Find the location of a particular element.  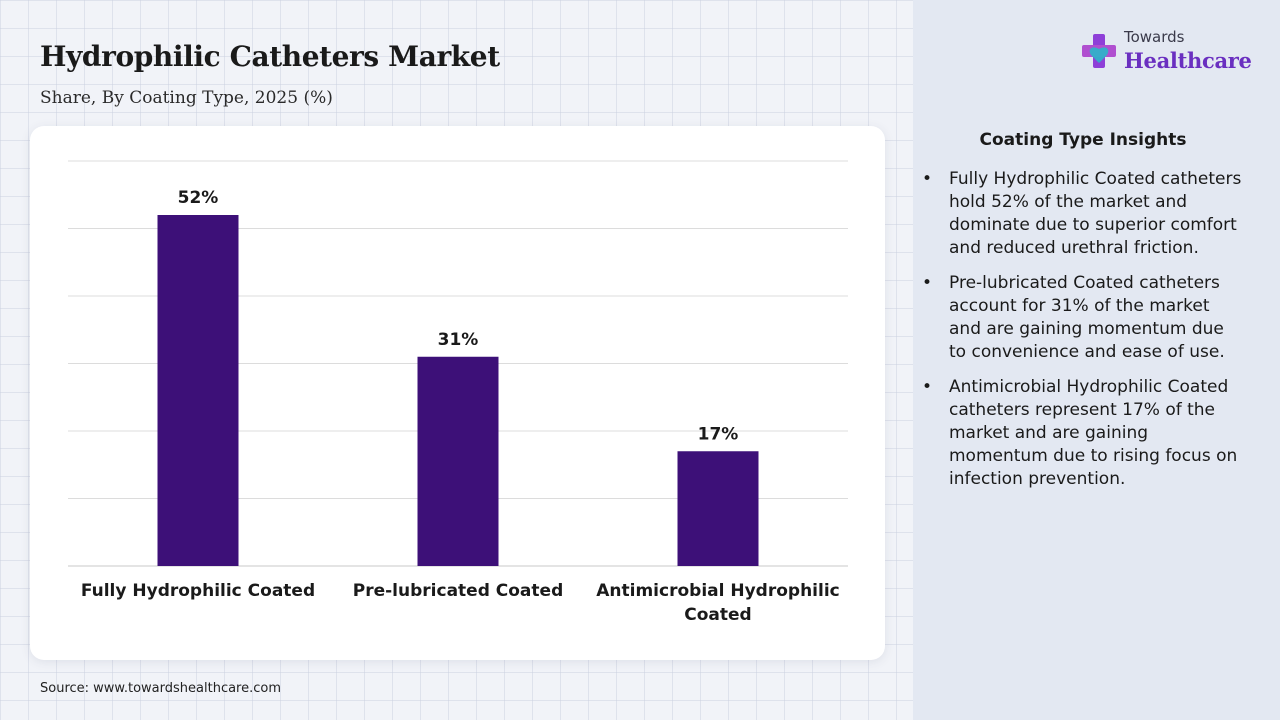

logo-text-healthcare: Healthcare is located at coordinates (1188, 60).